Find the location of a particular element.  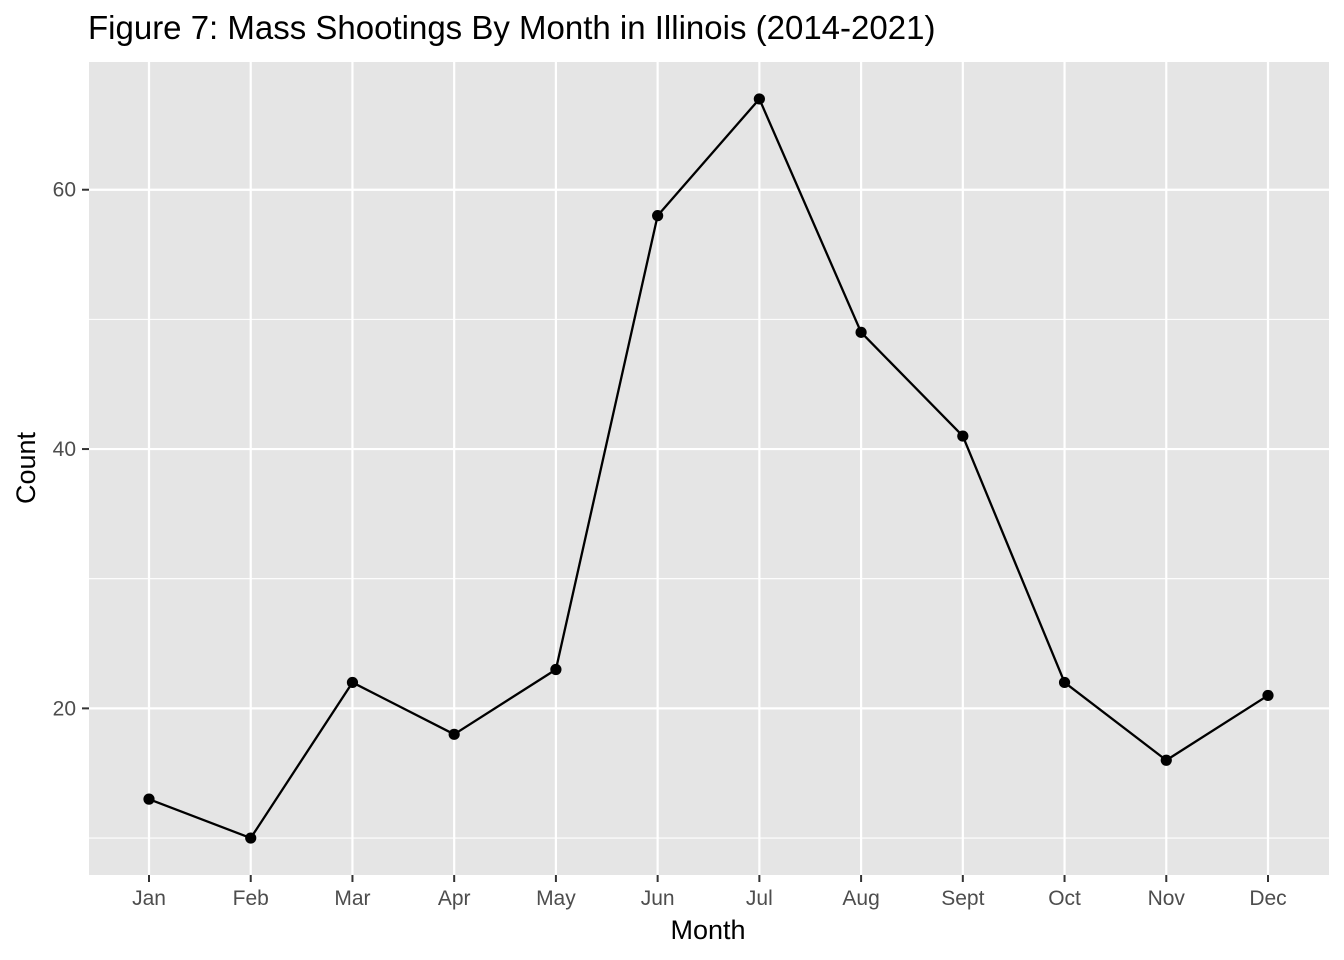

x-axis: Jan Feb Mar Apr May Jun Jul Aug Sept Oct Nov Dec is located at coordinates (709, 892).